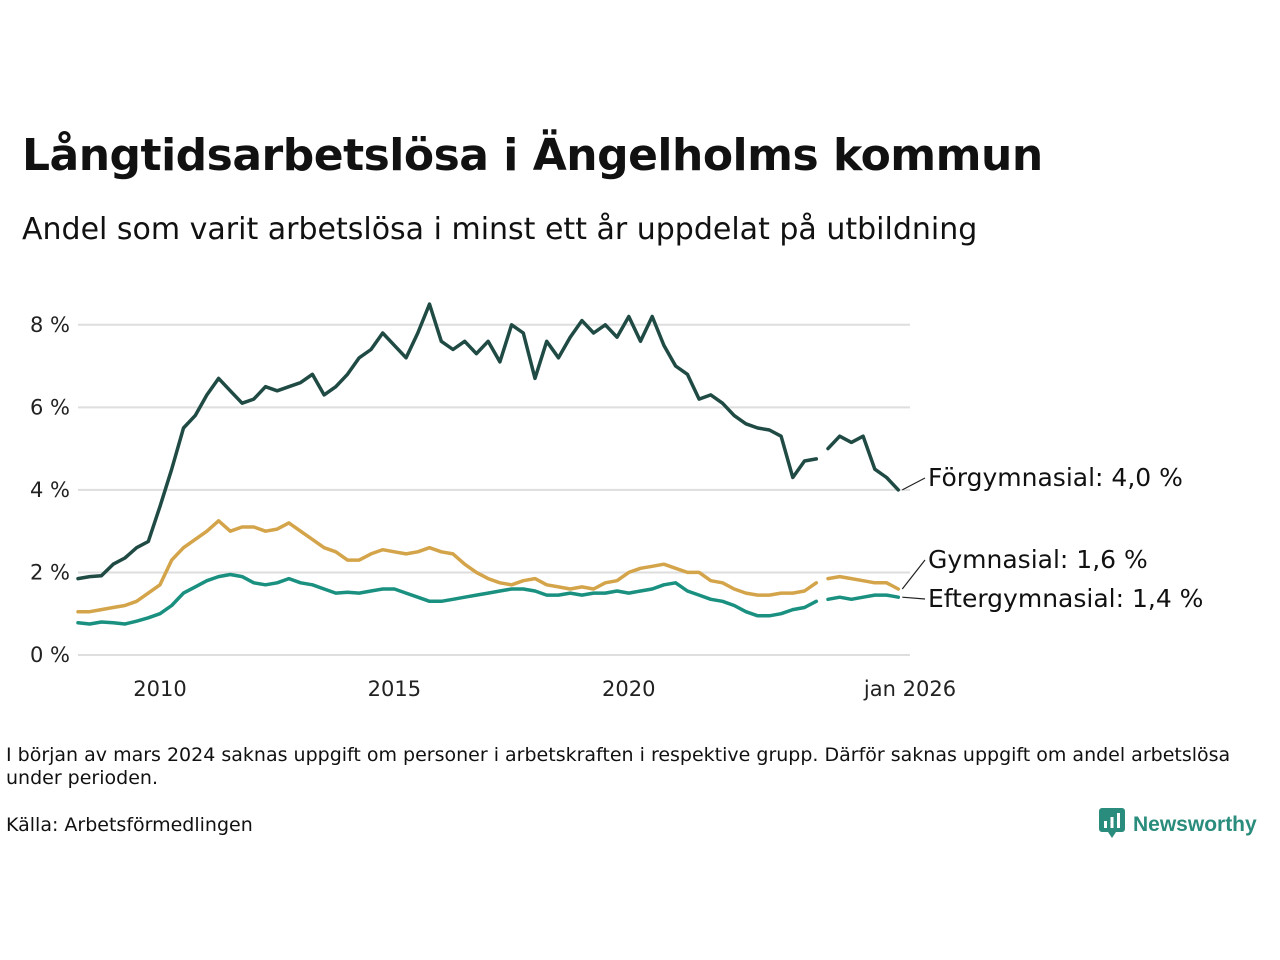 The width and height of the screenshot is (1280, 960). I want to click on y-axis: 0 % 2 % 4 % 6 % 8 %, so click(50, 490).